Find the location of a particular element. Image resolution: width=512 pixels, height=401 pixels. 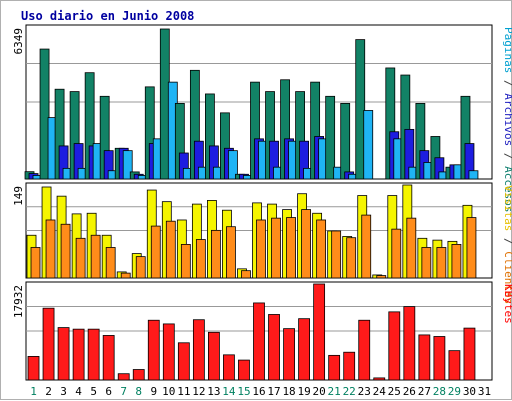

x-tick-label-day-28: 28 is located at coordinates (439, 391).